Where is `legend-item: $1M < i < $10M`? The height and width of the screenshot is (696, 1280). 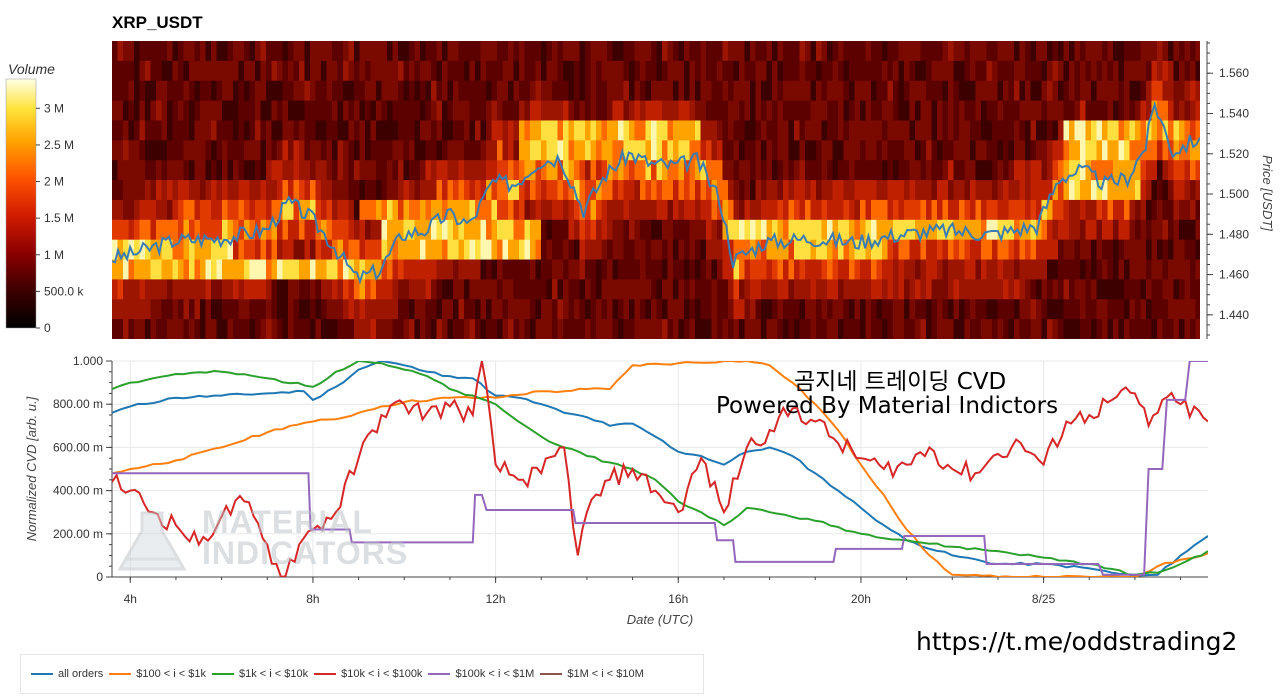
legend-item: $1M < i < $10M is located at coordinates (592, 674).